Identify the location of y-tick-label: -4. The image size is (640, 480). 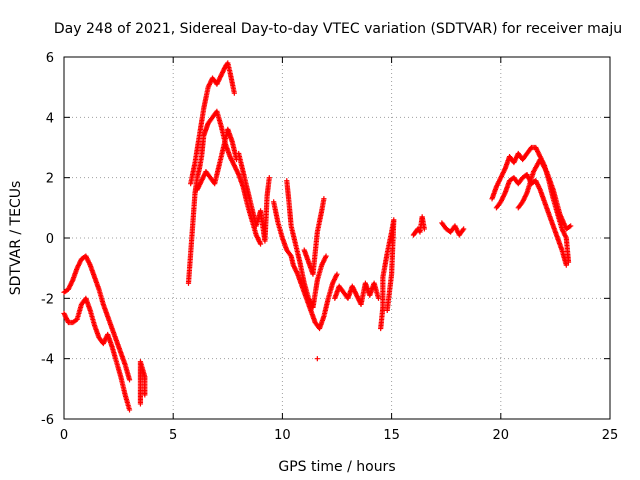
(47, 360).